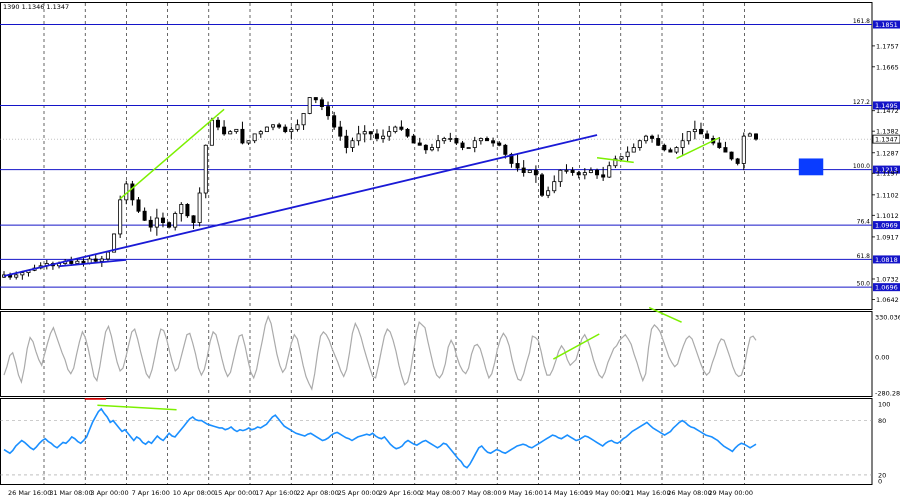 The height and width of the screenshot is (500, 900). What do you see at coordinates (440, 493) in the screenshot?
I see `time-label: 2 May 08:00` at bounding box center [440, 493].